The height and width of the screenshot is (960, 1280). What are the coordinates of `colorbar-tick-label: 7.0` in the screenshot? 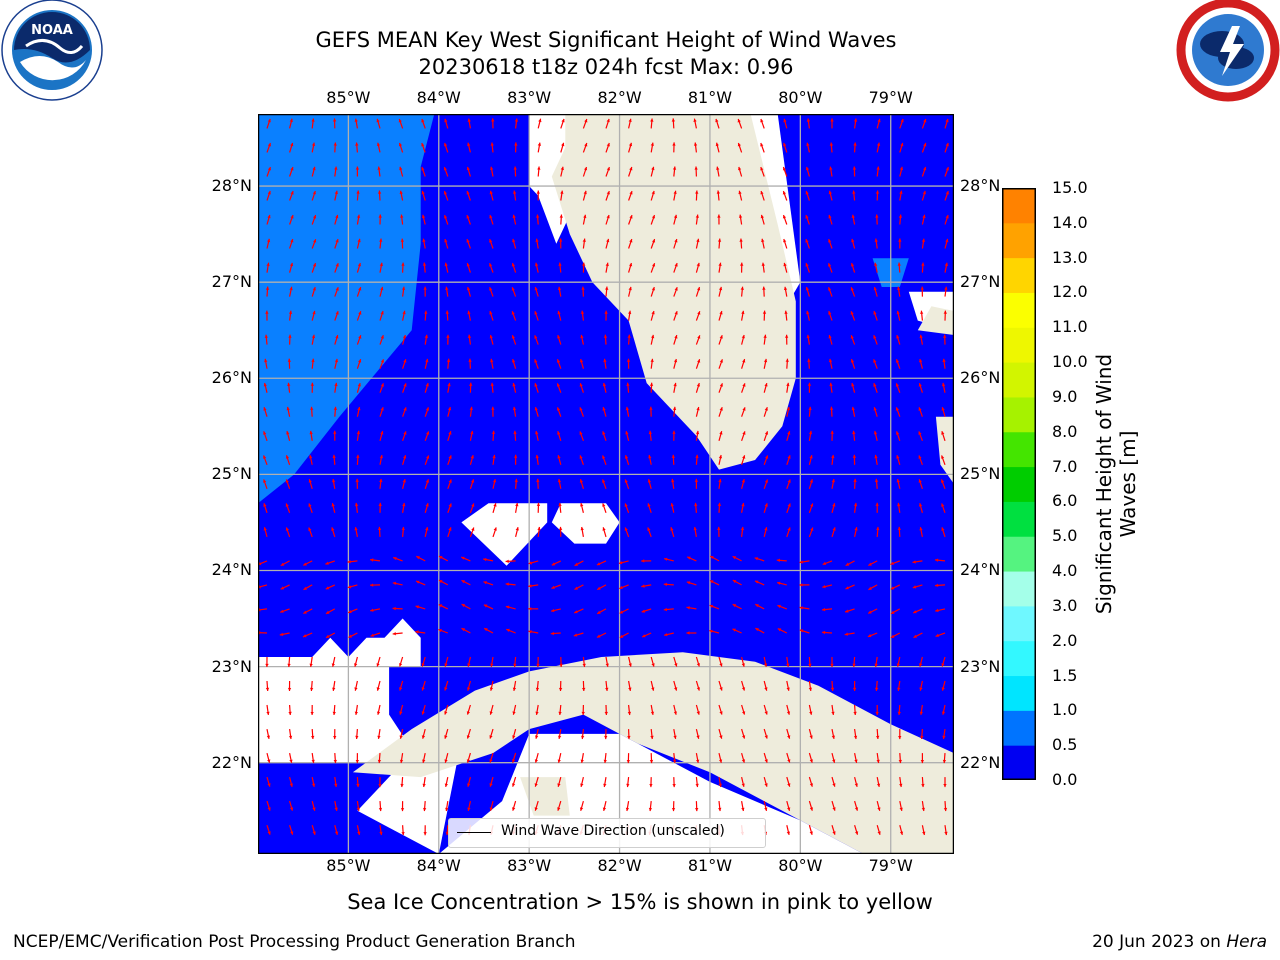 It's located at (1065, 466).